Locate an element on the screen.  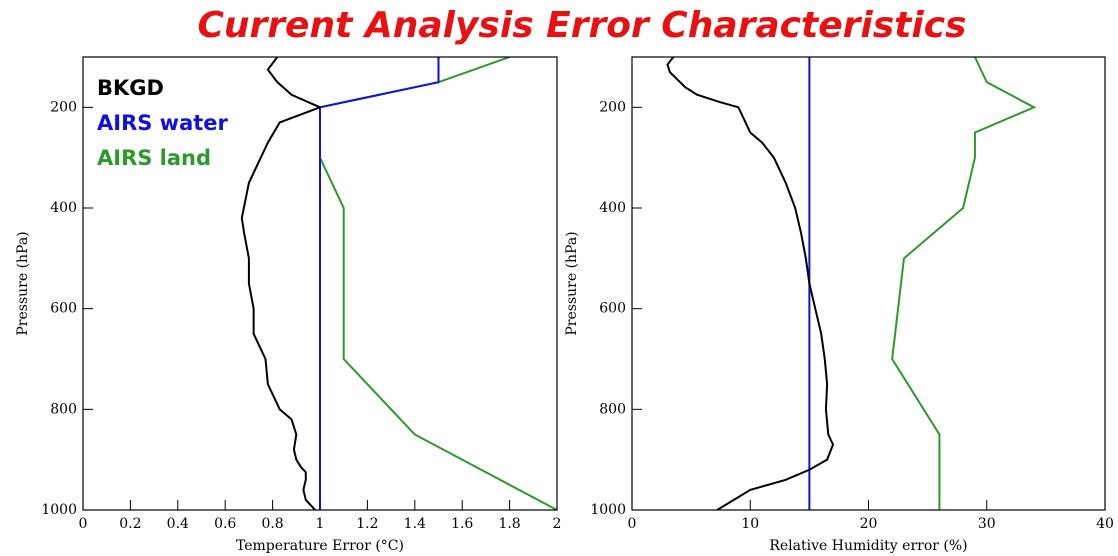
x-tick-label: 1.2 is located at coordinates (367, 524).